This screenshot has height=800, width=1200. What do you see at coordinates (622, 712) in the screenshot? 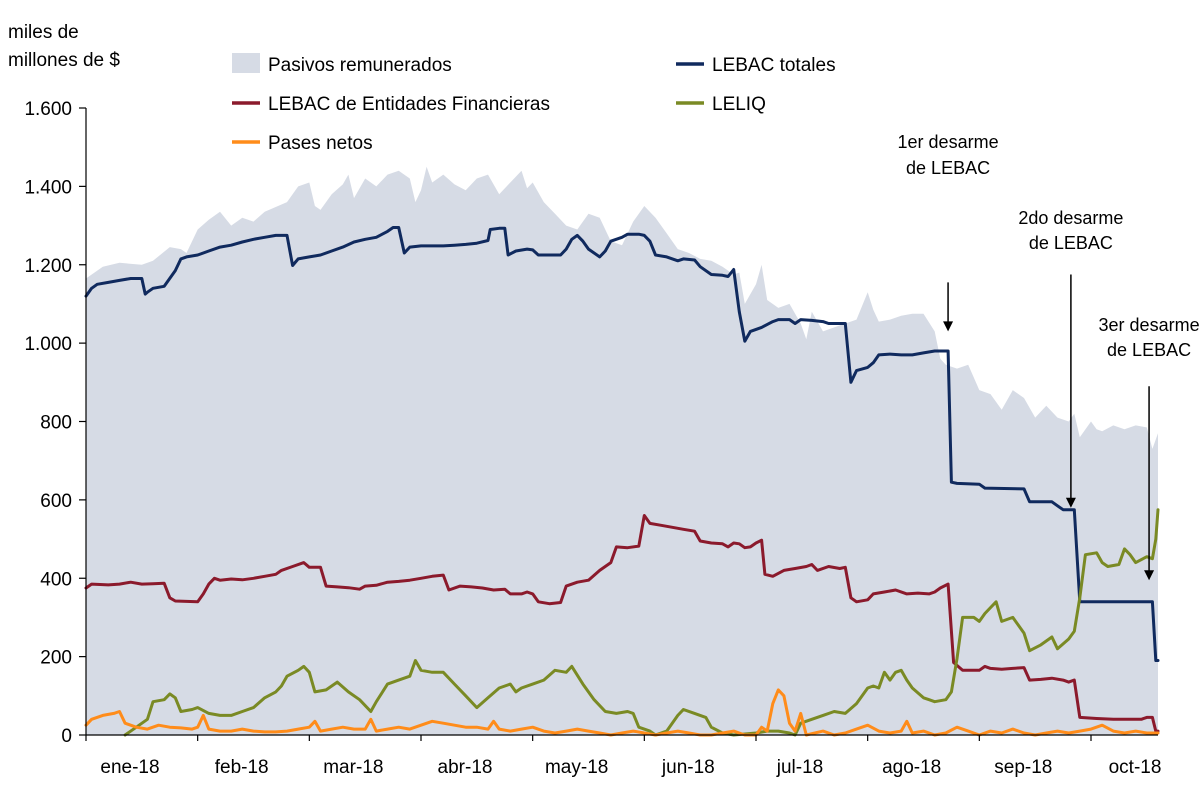
I see `series-line-pases-netos` at bounding box center [622, 712].